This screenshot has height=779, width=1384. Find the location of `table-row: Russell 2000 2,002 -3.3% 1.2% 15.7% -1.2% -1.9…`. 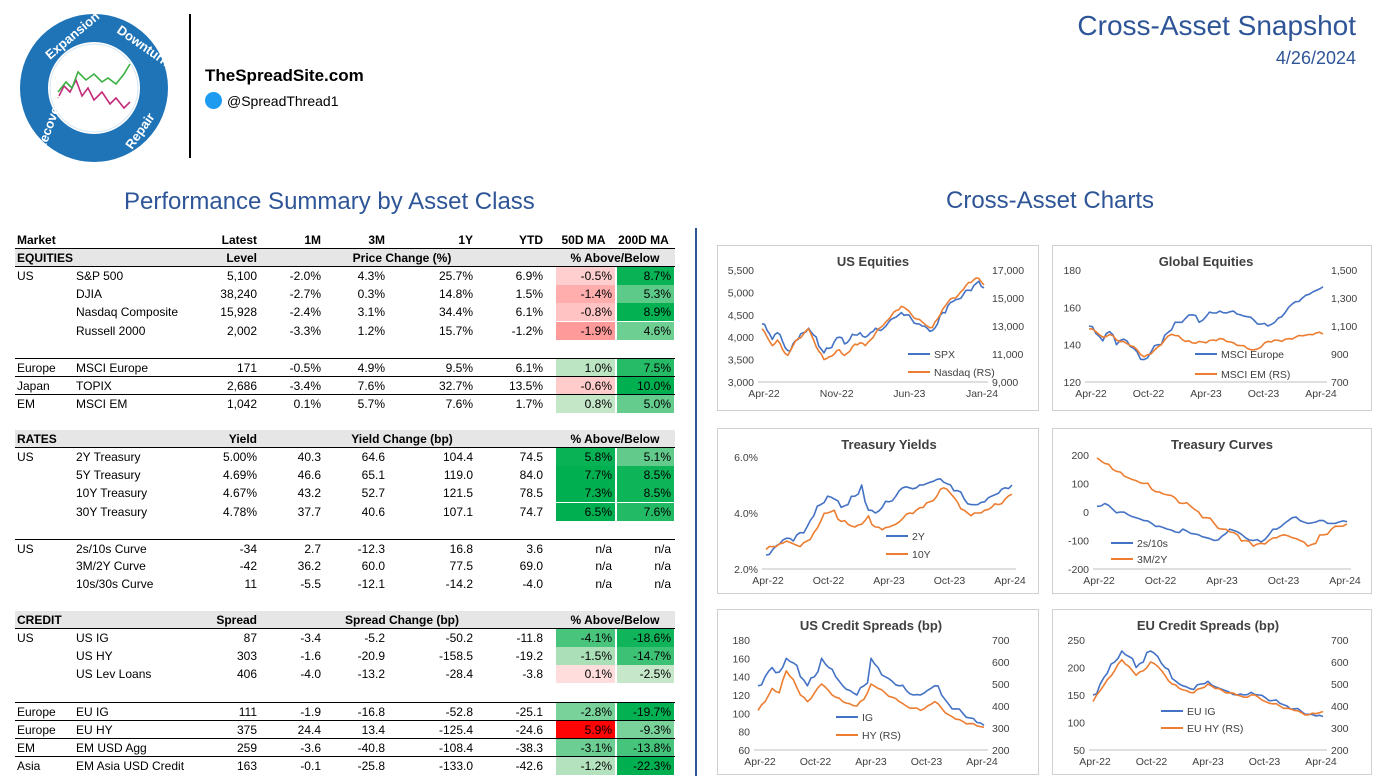

table-row: Russell 2000 2,002 -3.3% 1.2% 15.7% -1.2% -1.9… is located at coordinates (345, 330).